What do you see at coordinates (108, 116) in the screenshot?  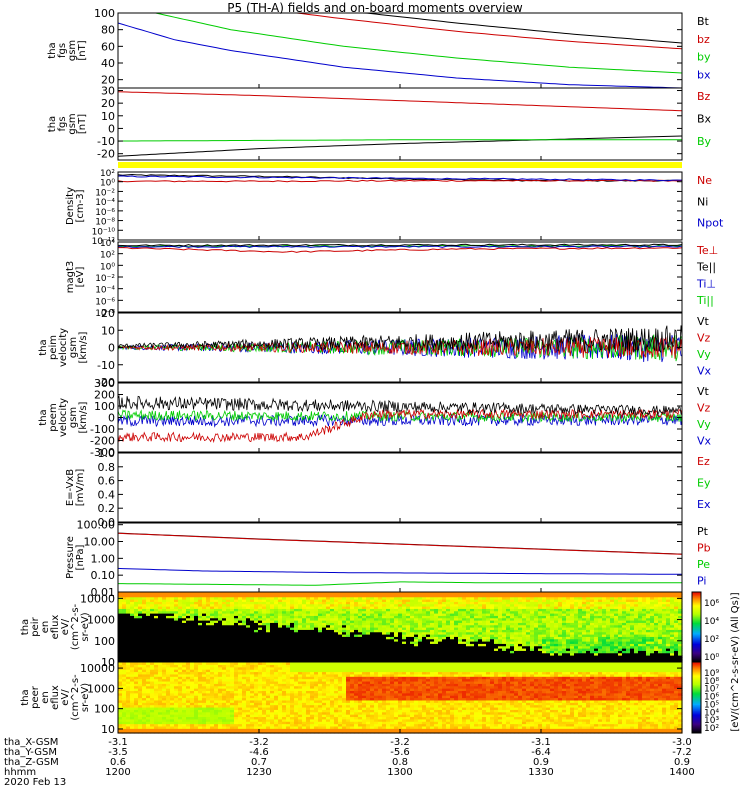 I see `y-tick-label: 10` at bounding box center [108, 116].